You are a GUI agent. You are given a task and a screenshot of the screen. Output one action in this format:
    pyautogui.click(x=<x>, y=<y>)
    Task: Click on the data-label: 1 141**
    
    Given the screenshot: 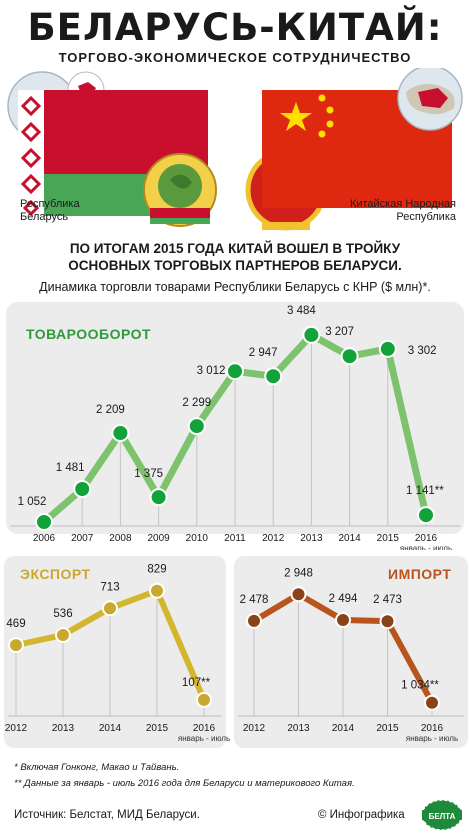 What is the action you would take?
    pyautogui.click(x=425, y=491)
    